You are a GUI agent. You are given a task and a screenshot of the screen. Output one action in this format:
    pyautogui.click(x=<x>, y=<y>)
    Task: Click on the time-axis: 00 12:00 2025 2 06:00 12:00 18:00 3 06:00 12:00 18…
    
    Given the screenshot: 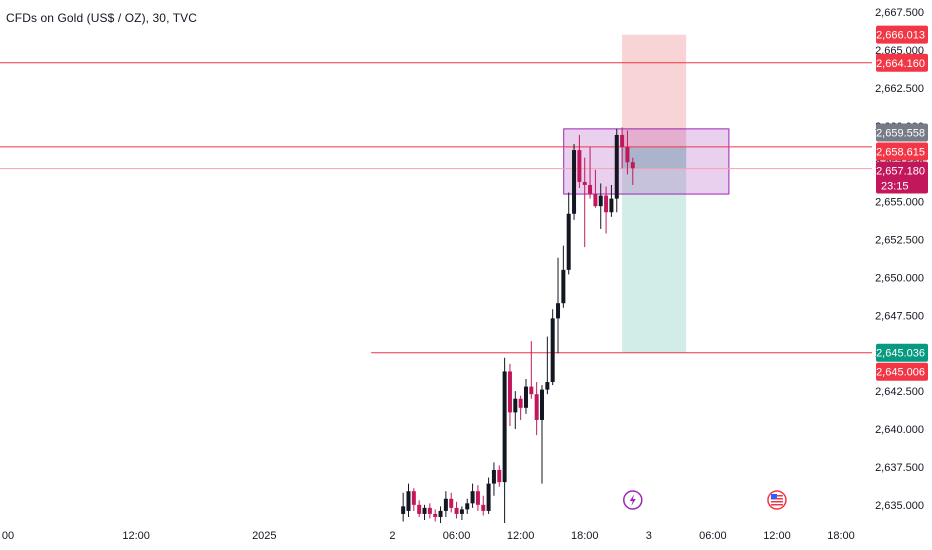 What is the action you would take?
    pyautogui.click(x=428, y=536)
    